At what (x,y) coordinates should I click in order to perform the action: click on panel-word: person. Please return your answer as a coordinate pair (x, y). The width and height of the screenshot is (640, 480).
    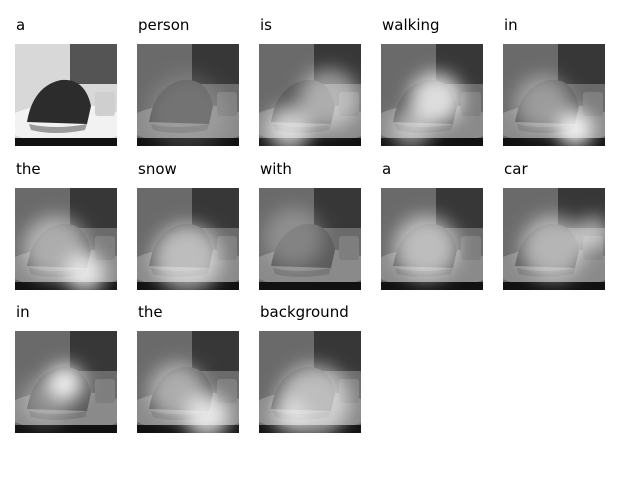
    Looking at the image, I should click on (164, 25).